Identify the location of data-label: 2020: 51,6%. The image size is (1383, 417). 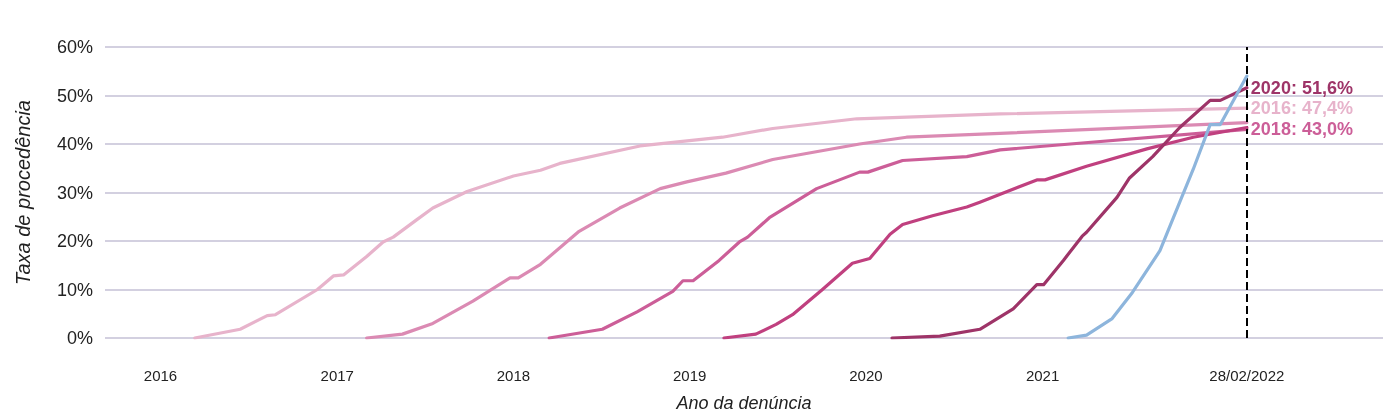
(1301, 87).